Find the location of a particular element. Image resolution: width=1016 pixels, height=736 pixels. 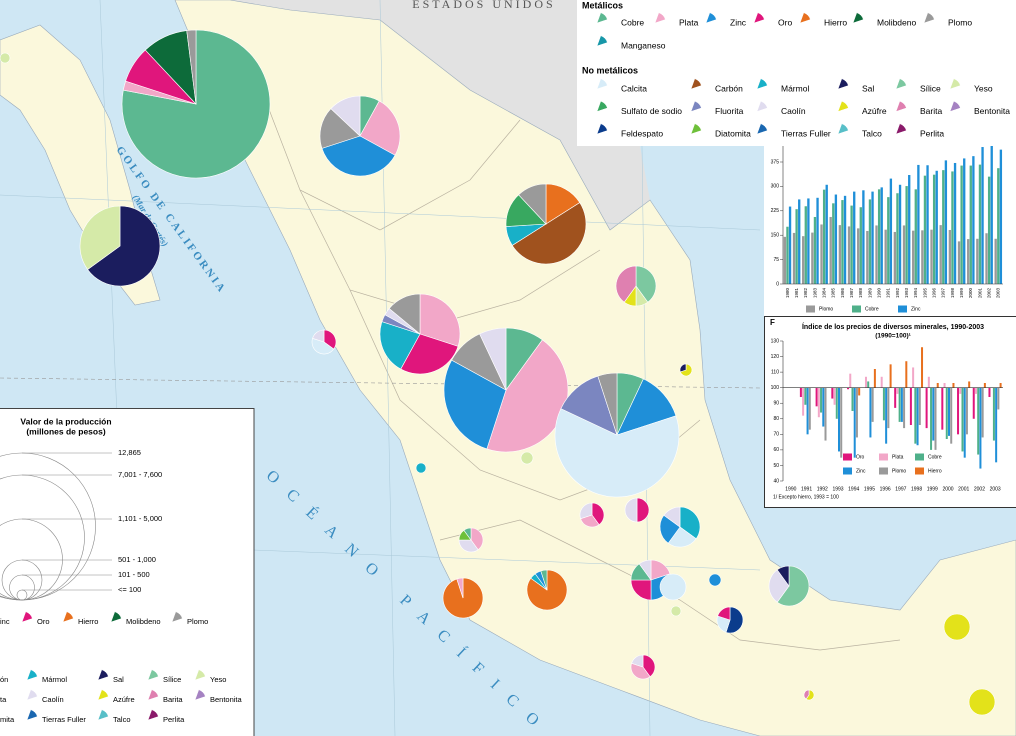

x-tick-label: 2000 is located at coordinates (970, 292).